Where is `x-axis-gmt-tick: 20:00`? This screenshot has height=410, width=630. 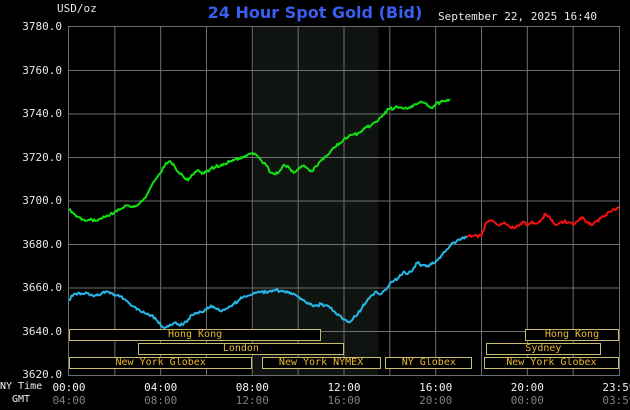 x-axis-gmt-tick: 20:00 is located at coordinates (436, 400).